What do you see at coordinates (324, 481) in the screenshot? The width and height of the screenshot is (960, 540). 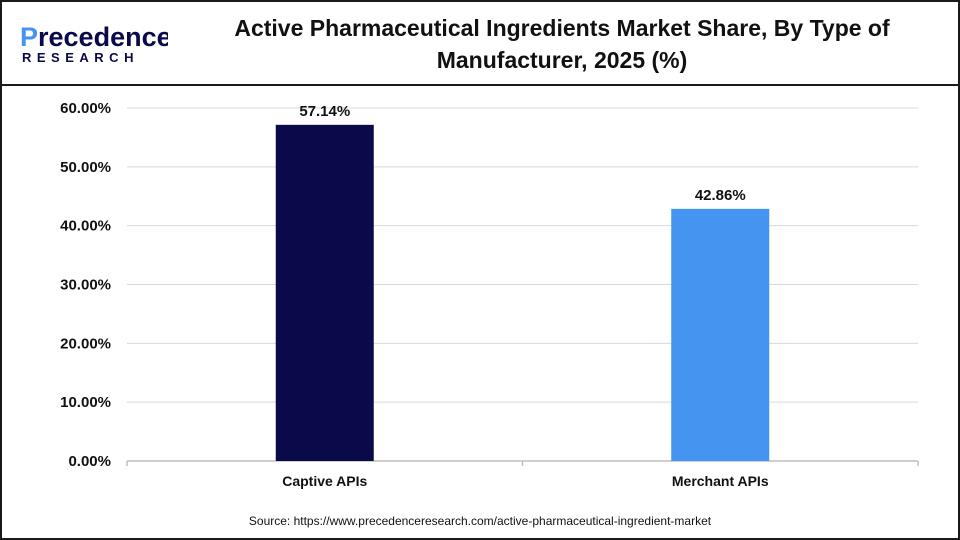 I see `x-tick-label: Captive APIs` at bounding box center [324, 481].